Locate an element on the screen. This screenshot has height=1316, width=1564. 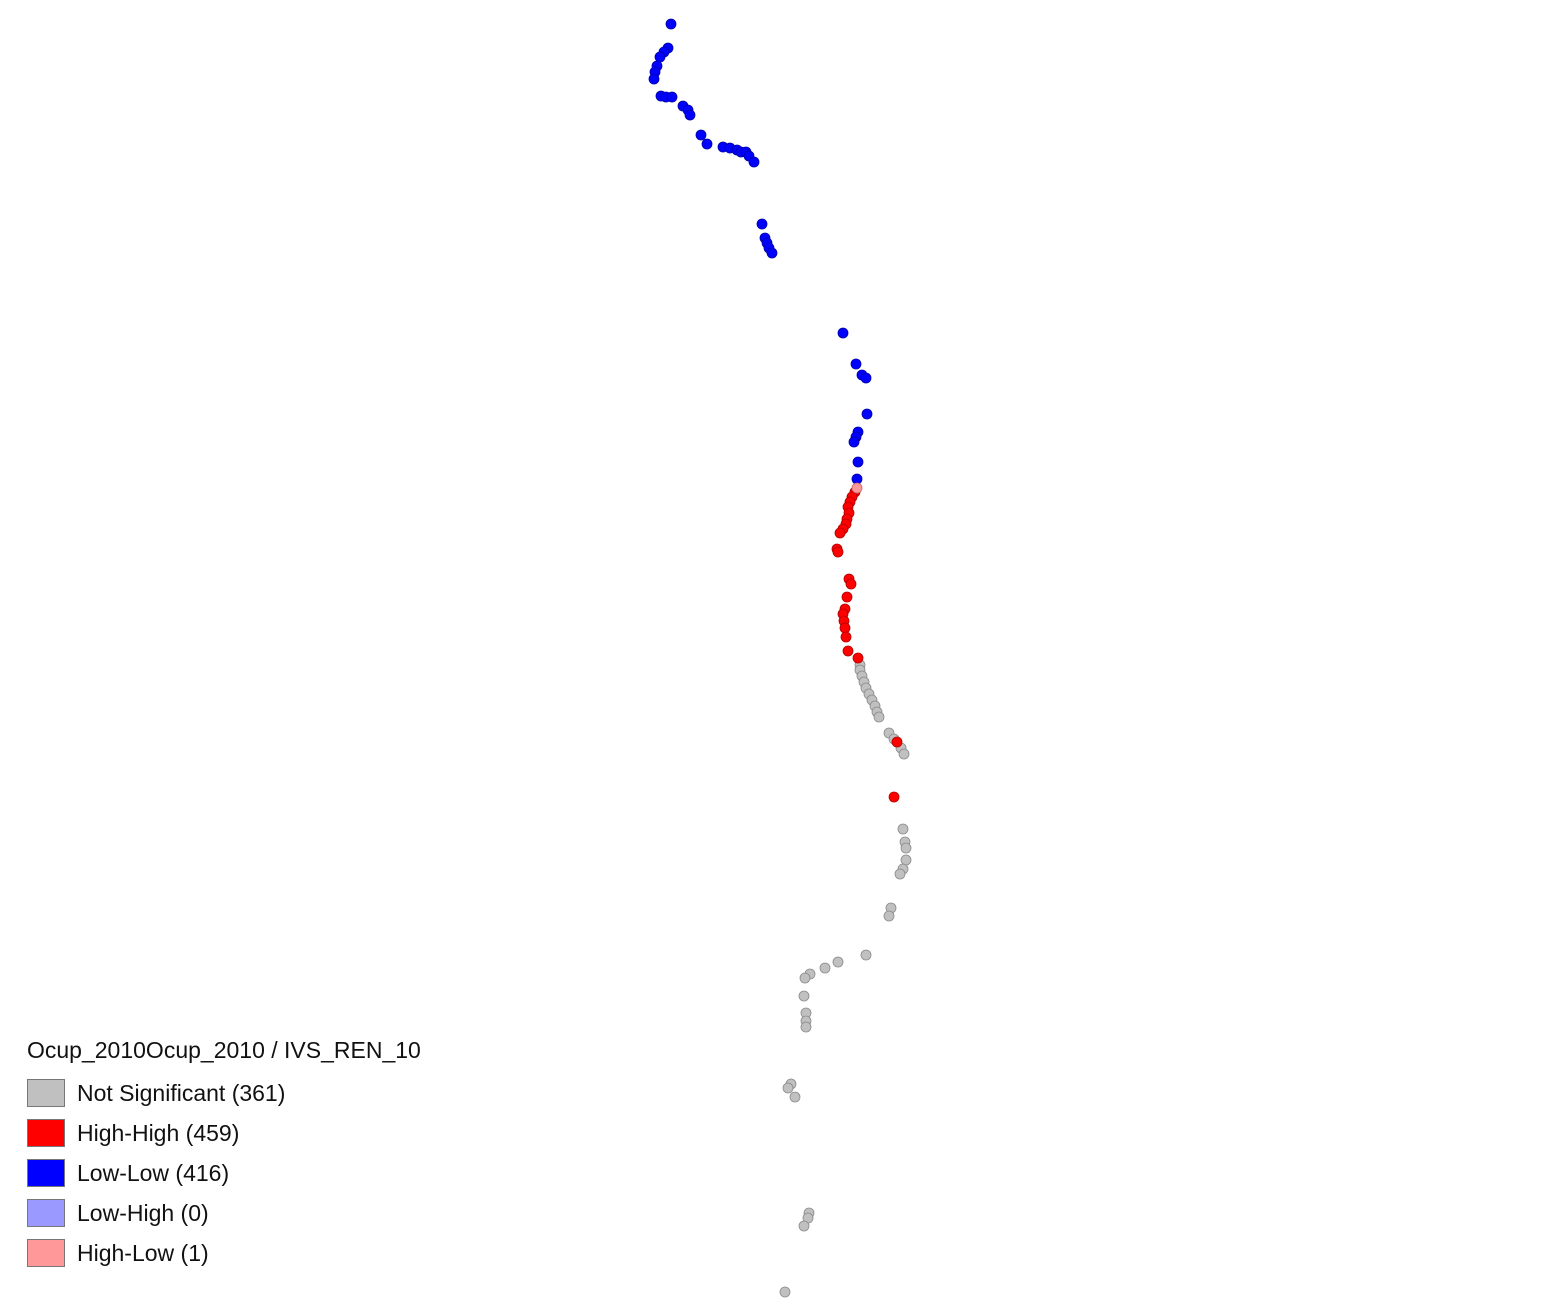
legend-label-low-low: Low-Low (416) is located at coordinates (153, 1172).